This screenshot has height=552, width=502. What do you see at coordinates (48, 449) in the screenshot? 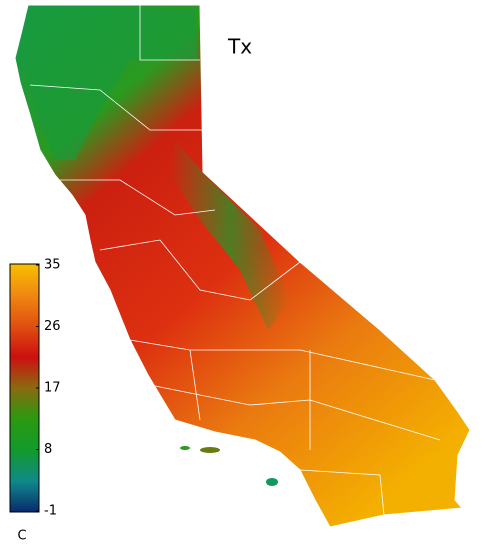
I see `colorbar-tick-label: 8` at bounding box center [48, 449].